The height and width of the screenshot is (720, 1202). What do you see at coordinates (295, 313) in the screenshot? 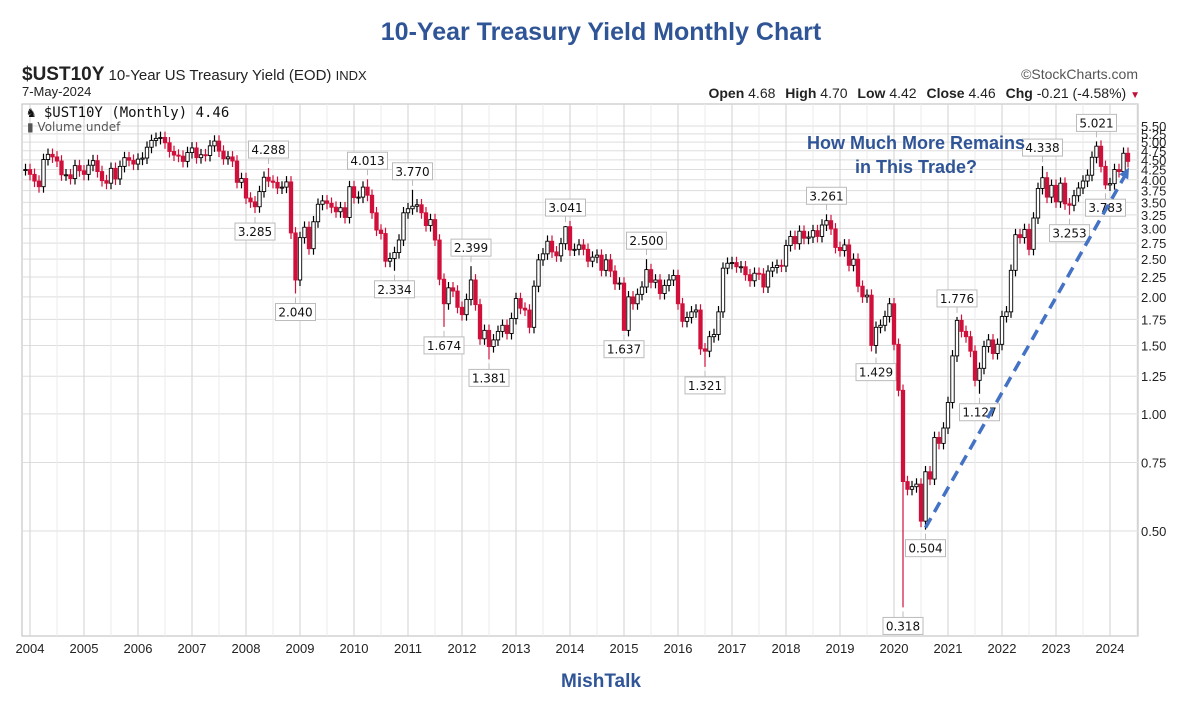
I see `price-label-text: 2.040` at bounding box center [295, 313].